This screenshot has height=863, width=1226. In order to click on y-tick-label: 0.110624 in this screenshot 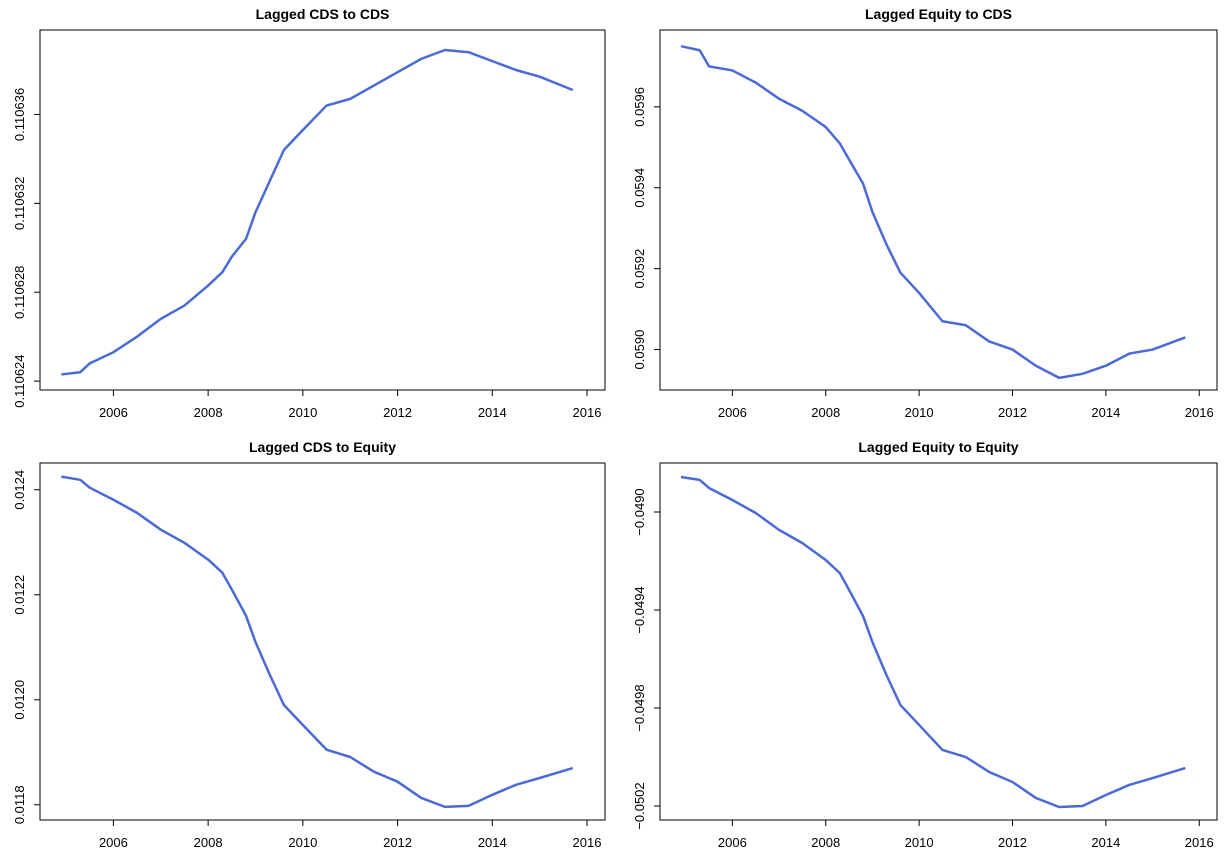, I will do `click(19, 380)`.